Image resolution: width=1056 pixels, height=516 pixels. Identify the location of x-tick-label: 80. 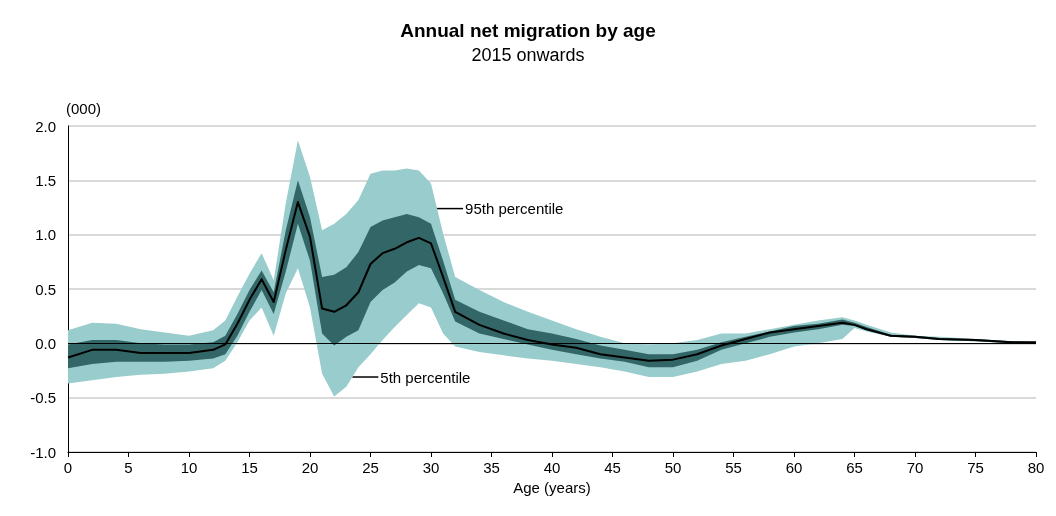
(1036, 467).